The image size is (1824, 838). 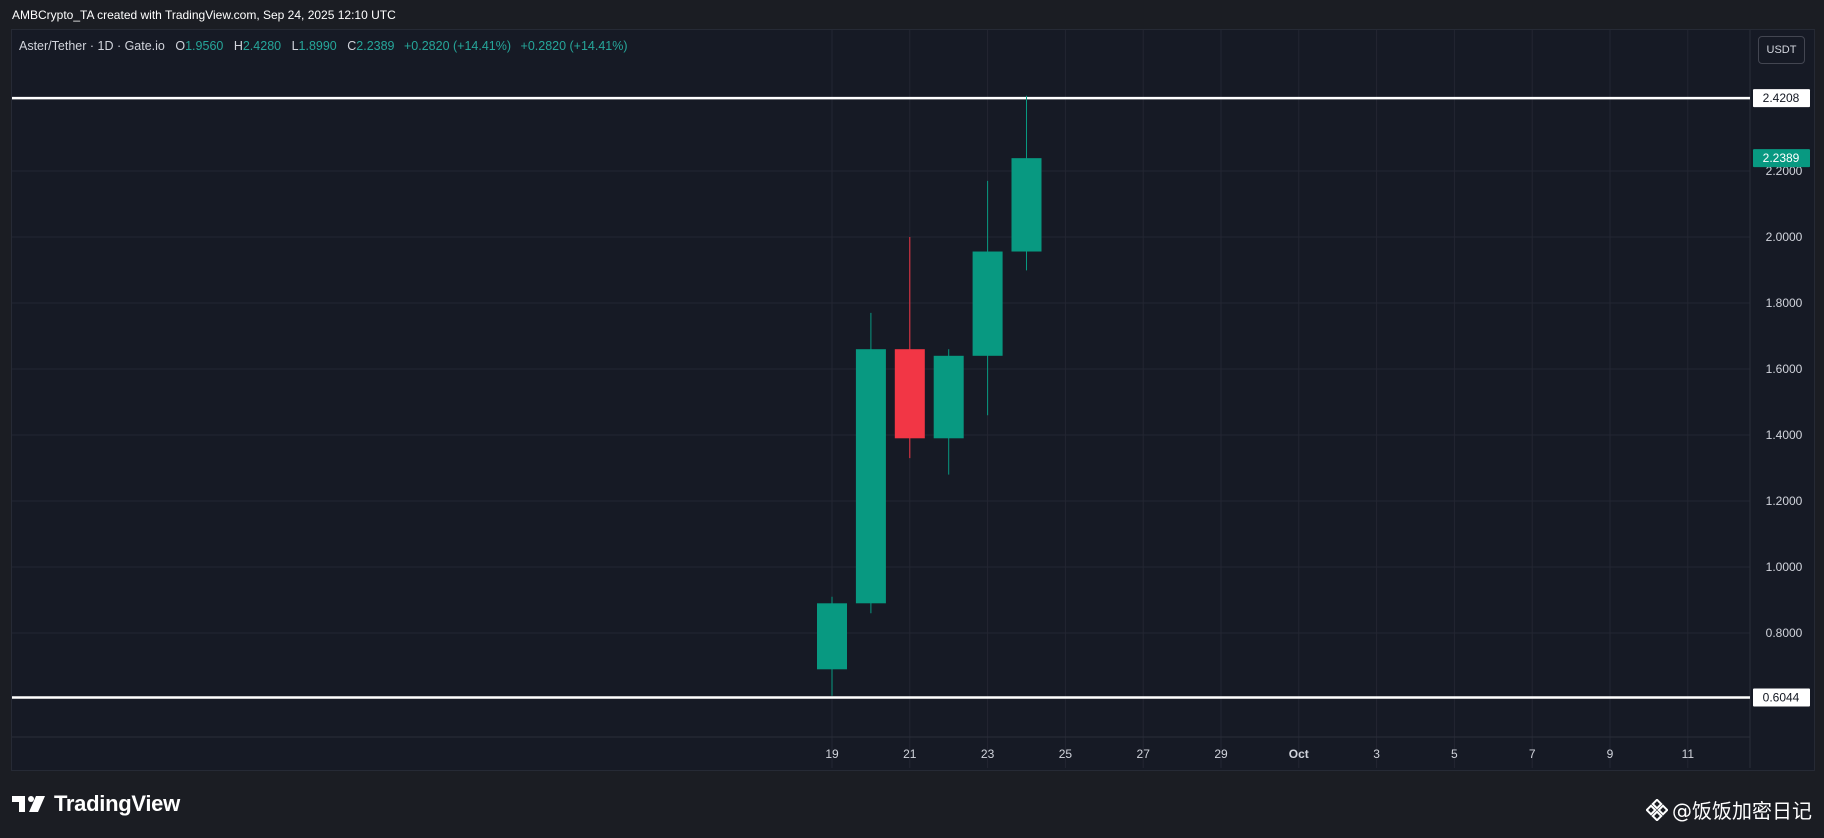 I want to click on x-tick-label: 27, so click(x=1144, y=754).